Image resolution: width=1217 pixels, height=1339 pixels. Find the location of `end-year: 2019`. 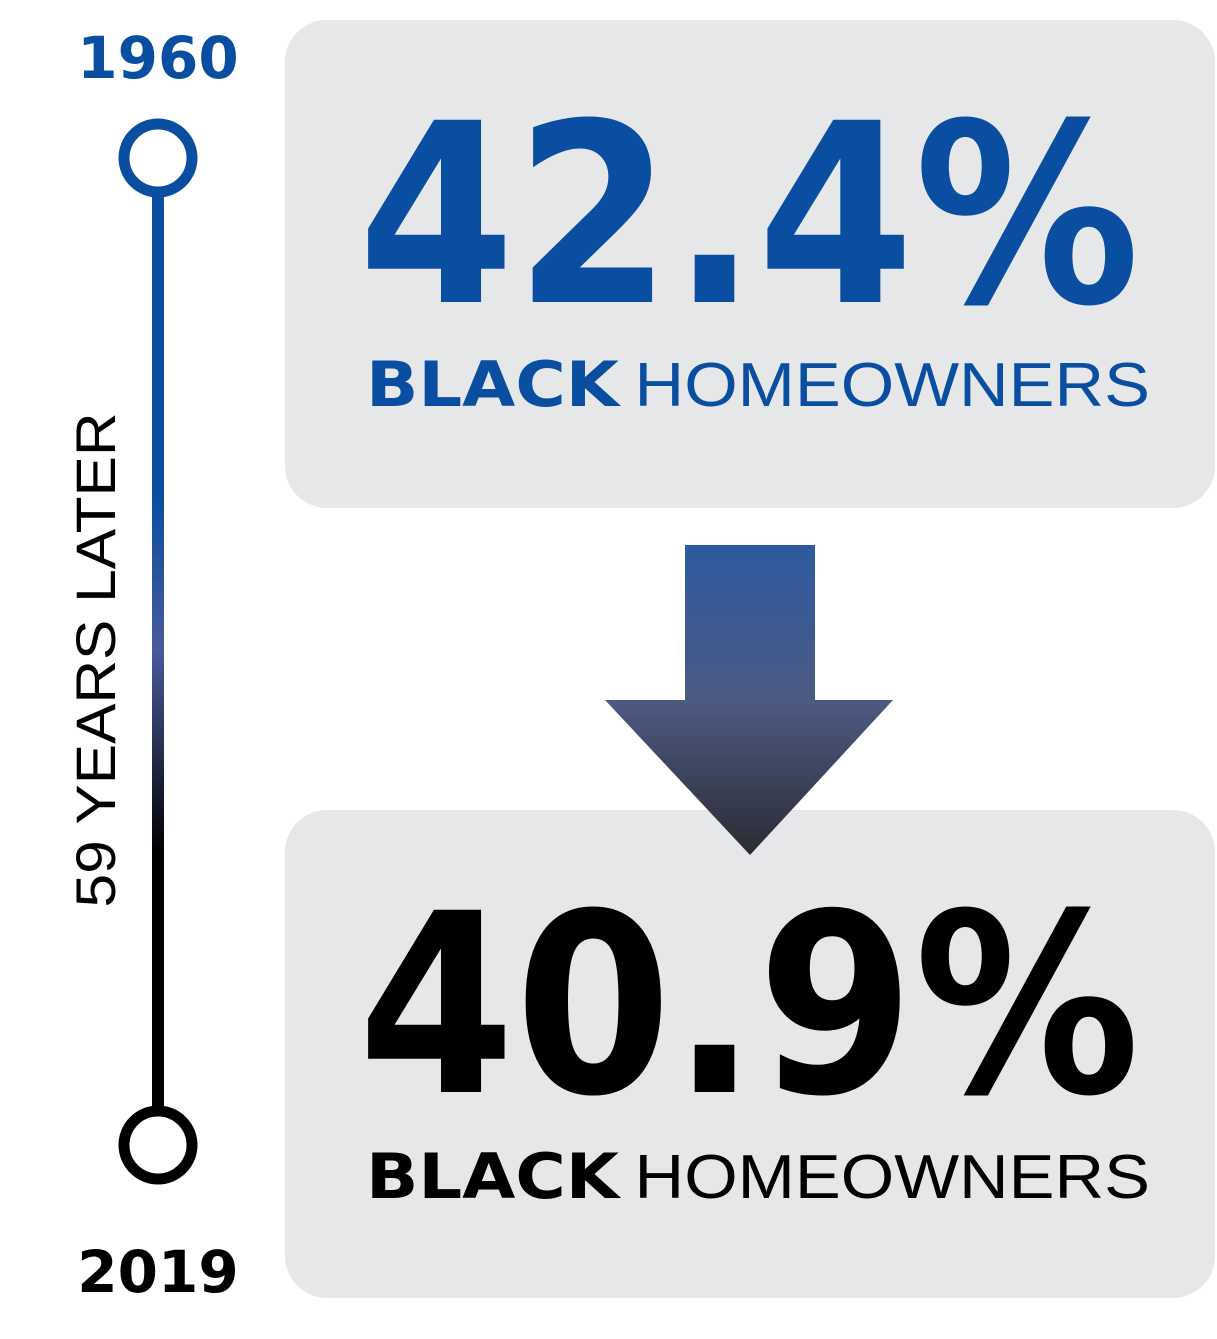

end-year: 2019 is located at coordinates (157, 1272).